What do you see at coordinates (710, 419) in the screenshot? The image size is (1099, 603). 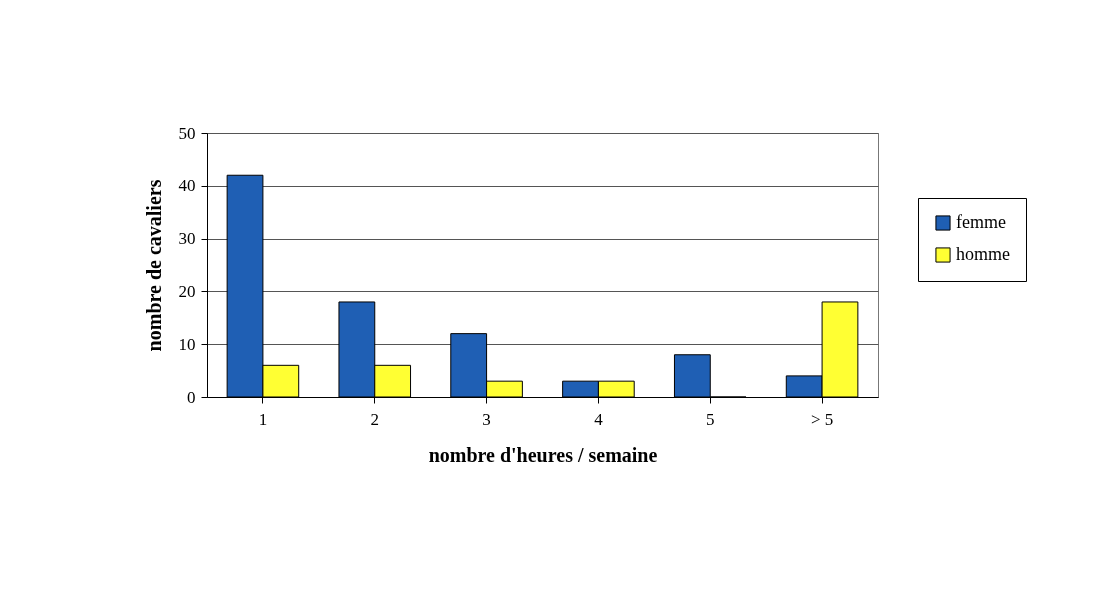 I see `x-tick-label: 5` at bounding box center [710, 419].